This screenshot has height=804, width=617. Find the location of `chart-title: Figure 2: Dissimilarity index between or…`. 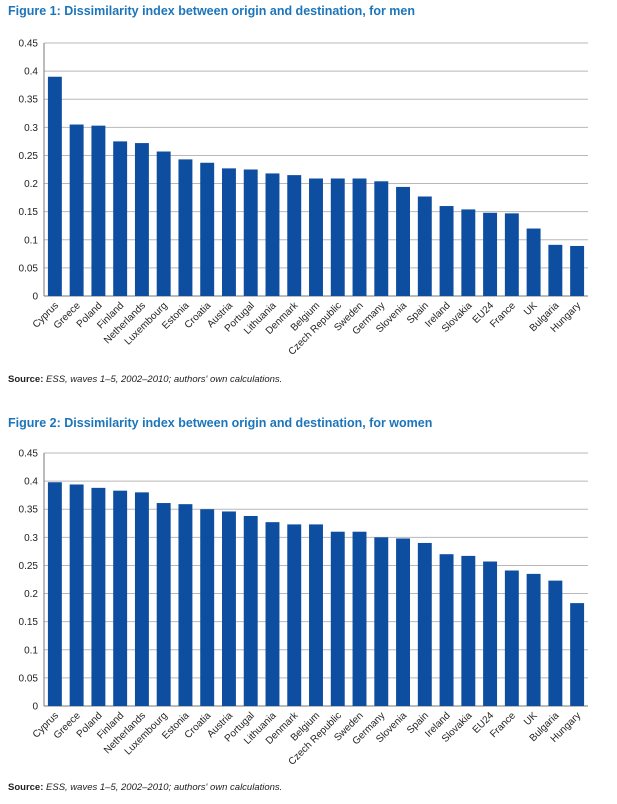

chart-title: Figure 2: Dissimilarity index between or… is located at coordinates (220, 423).